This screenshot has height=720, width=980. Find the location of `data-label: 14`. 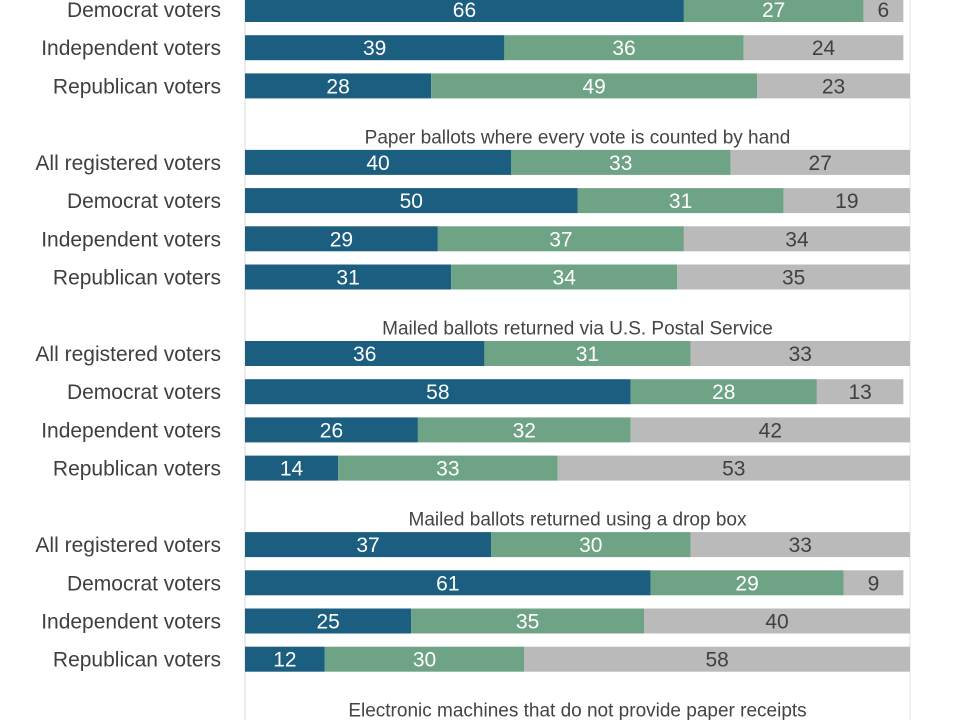

data-label: 14 is located at coordinates (292, 469).